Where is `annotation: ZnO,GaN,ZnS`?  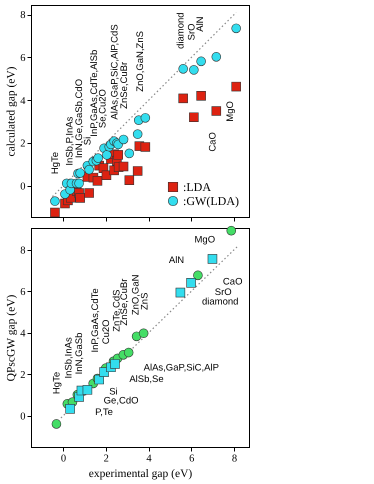
annotation: ZnO,GaN,ZnS is located at coordinates (140, 61).